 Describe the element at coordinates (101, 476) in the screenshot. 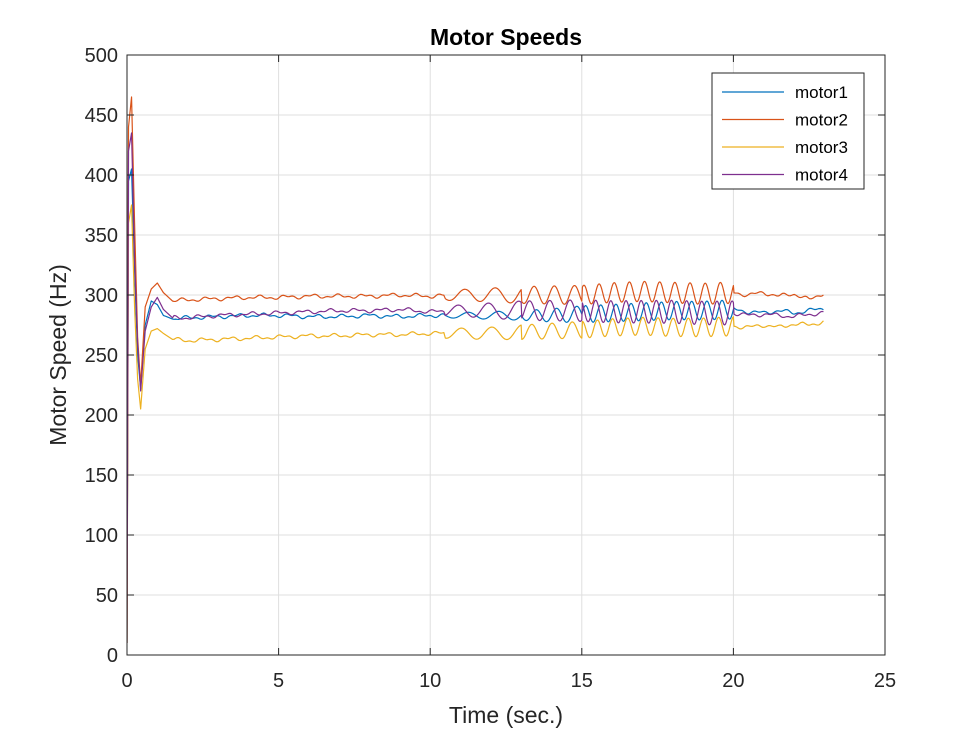

I see `y-tick-label: 150` at that location.